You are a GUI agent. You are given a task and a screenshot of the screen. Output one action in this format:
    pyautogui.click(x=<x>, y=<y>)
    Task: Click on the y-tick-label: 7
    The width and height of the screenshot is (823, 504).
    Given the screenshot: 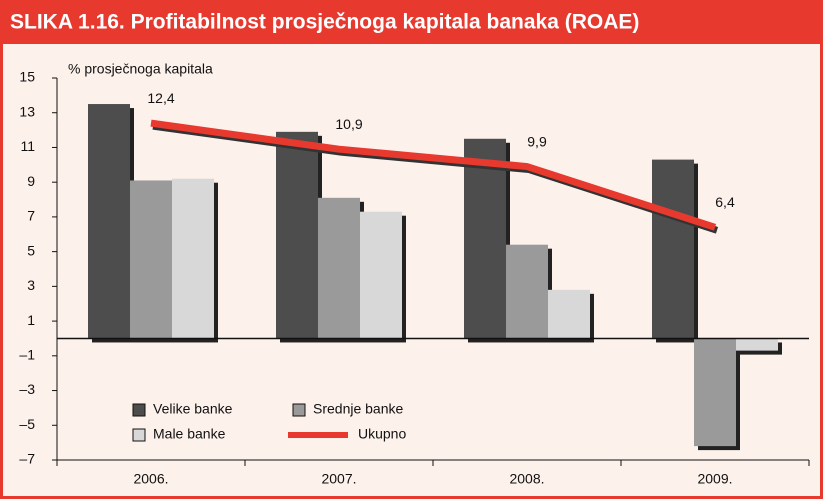 What is the action you would take?
    pyautogui.click(x=31, y=216)
    